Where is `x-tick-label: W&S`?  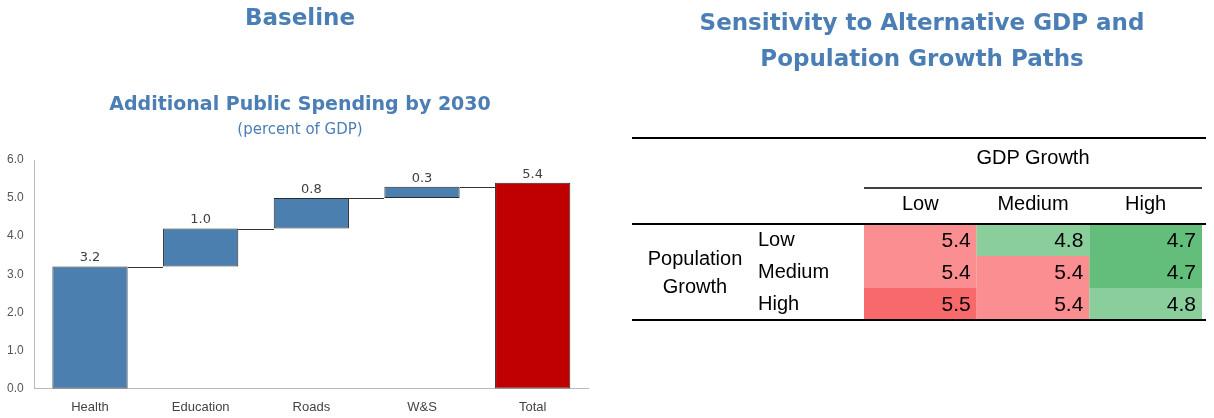 x-tick-label: W&S is located at coordinates (422, 406).